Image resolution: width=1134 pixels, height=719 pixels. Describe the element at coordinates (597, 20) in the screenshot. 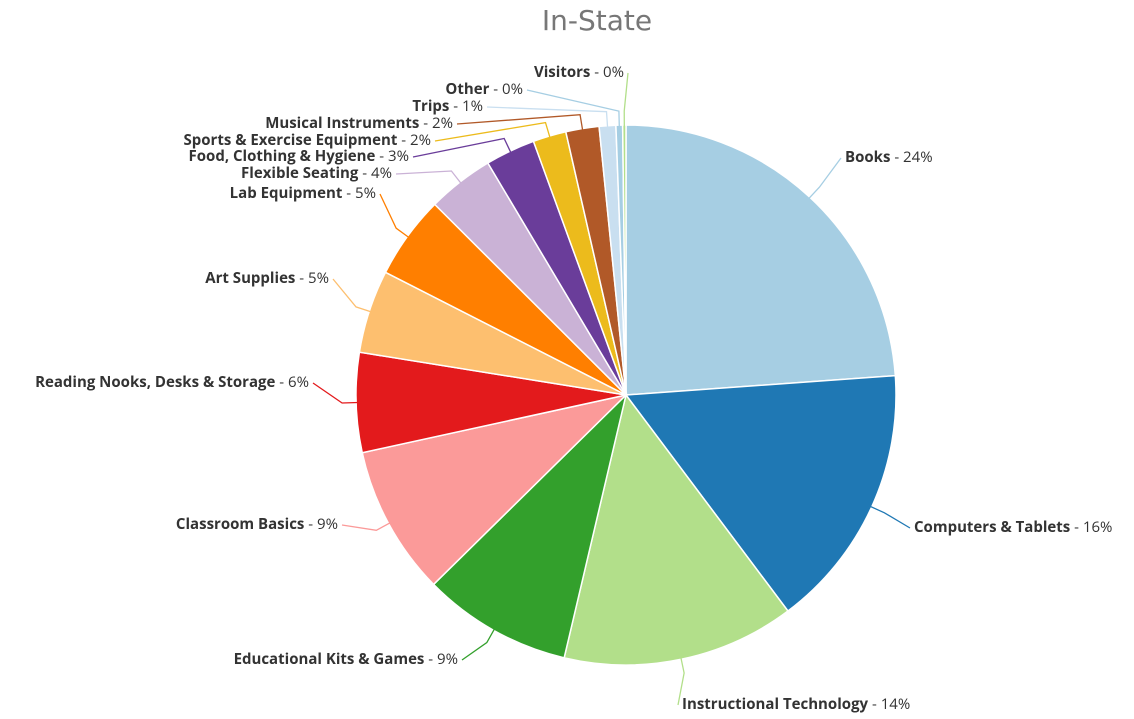

I see `chart-title: In-State` at that location.